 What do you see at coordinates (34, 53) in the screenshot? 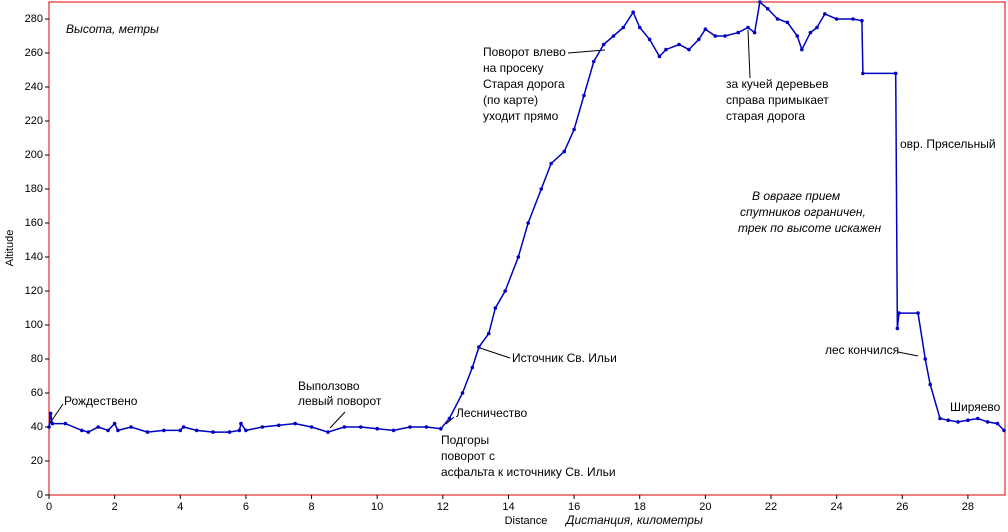
I see `y-tick-label: 260` at bounding box center [34, 53].